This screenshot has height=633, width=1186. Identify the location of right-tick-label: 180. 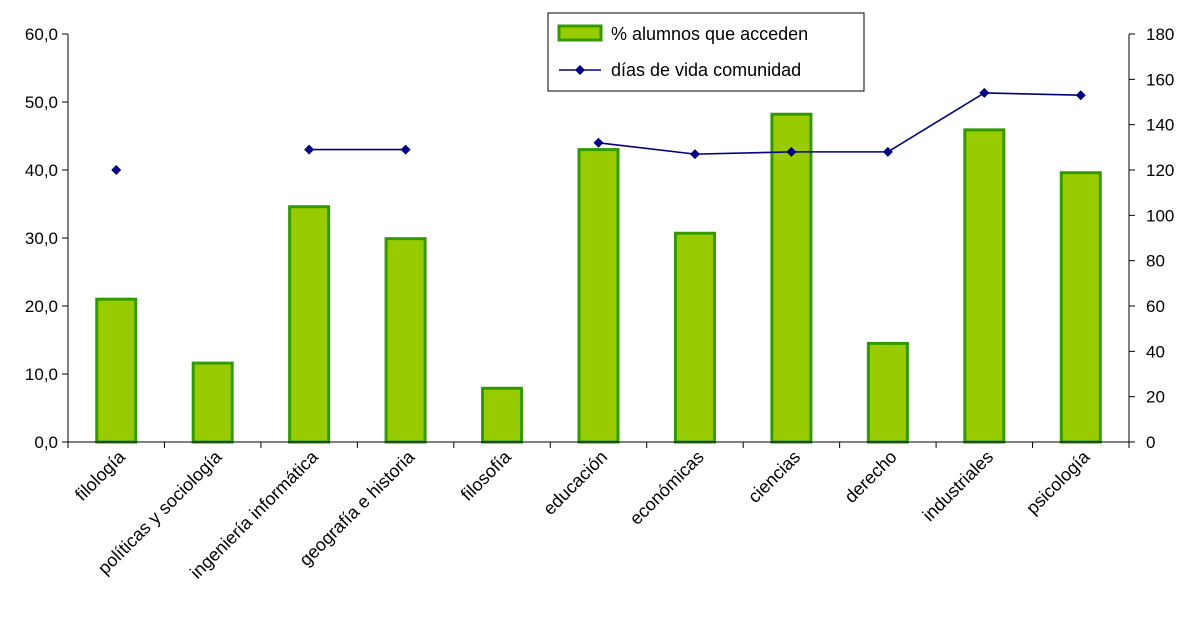
(1160, 34).